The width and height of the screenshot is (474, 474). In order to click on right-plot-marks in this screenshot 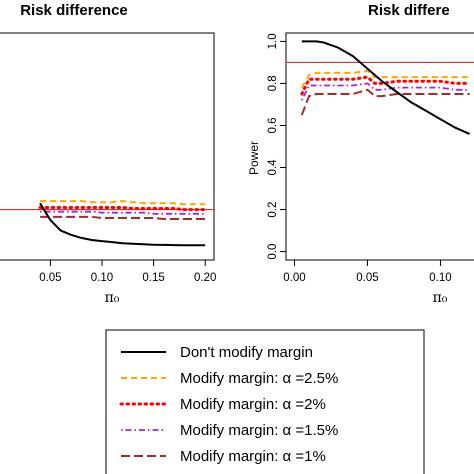, I will do `click(380, 87)`.